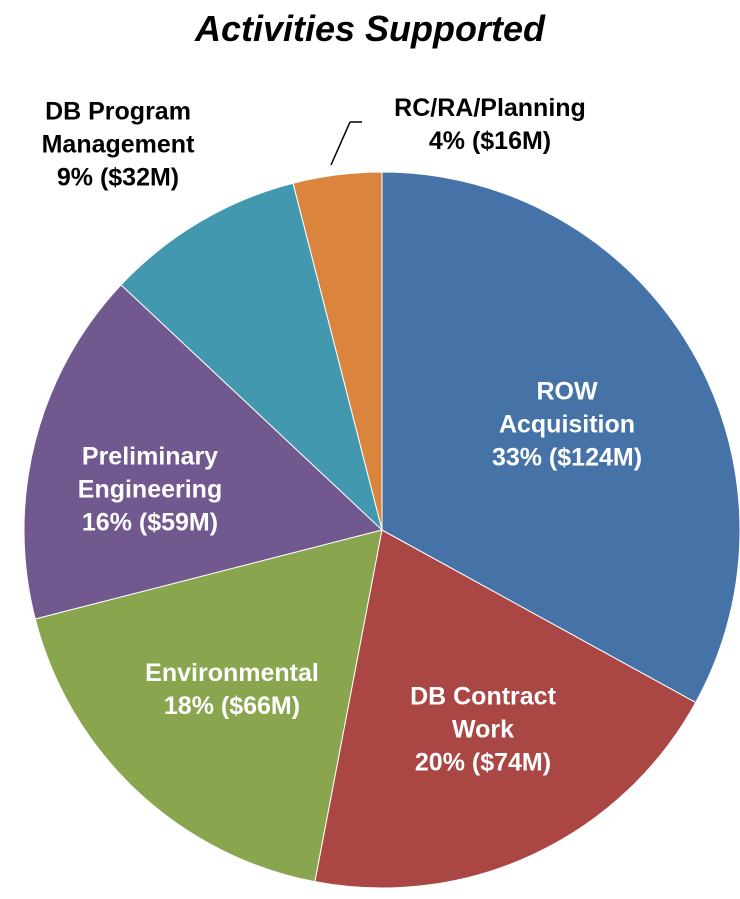  Describe the element at coordinates (118, 177) in the screenshot. I see `value-label: 9% ($32M)` at that location.